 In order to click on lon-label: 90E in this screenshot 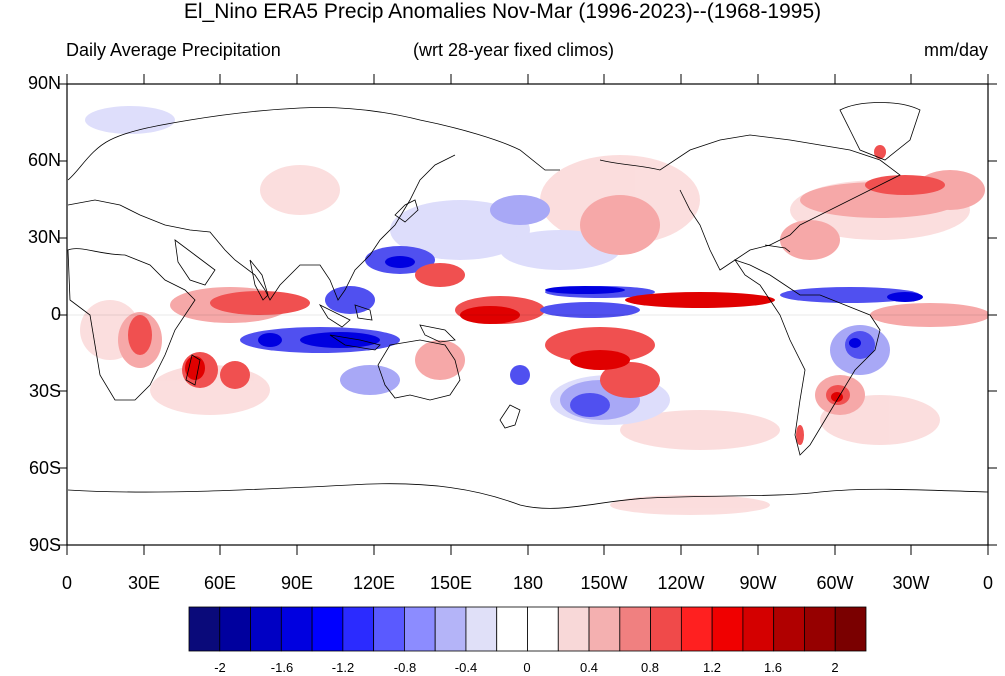, I will do `click(297, 583)`.